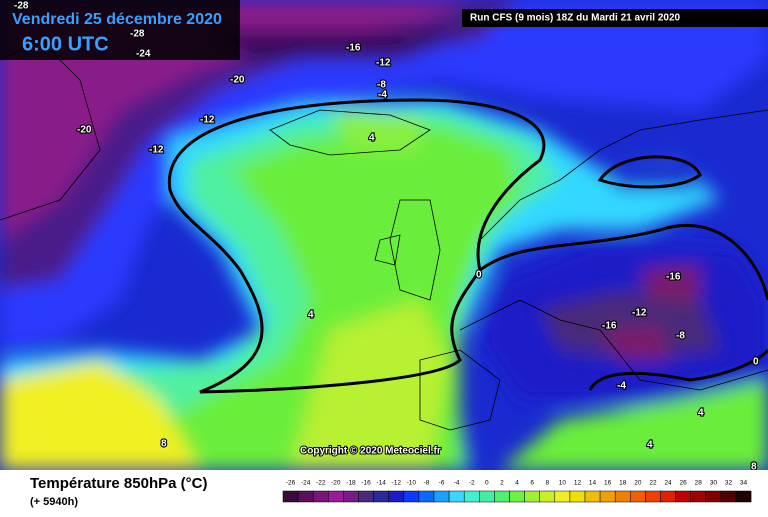 The image size is (768, 517). Describe the element at coordinates (638, 483) in the screenshot. I see `scale-tick-label: 20` at that location.